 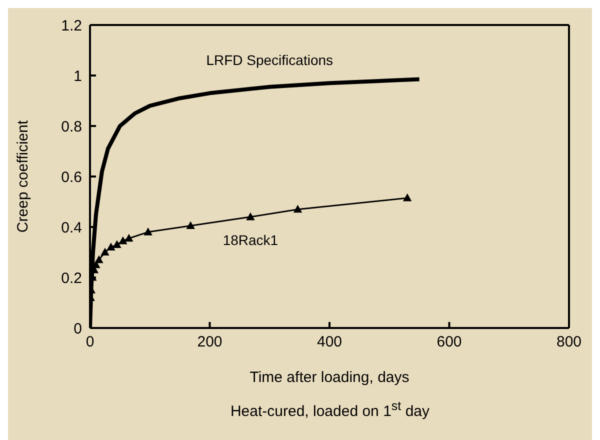 I want to click on y-tick-label: 1, so click(x=78, y=76).